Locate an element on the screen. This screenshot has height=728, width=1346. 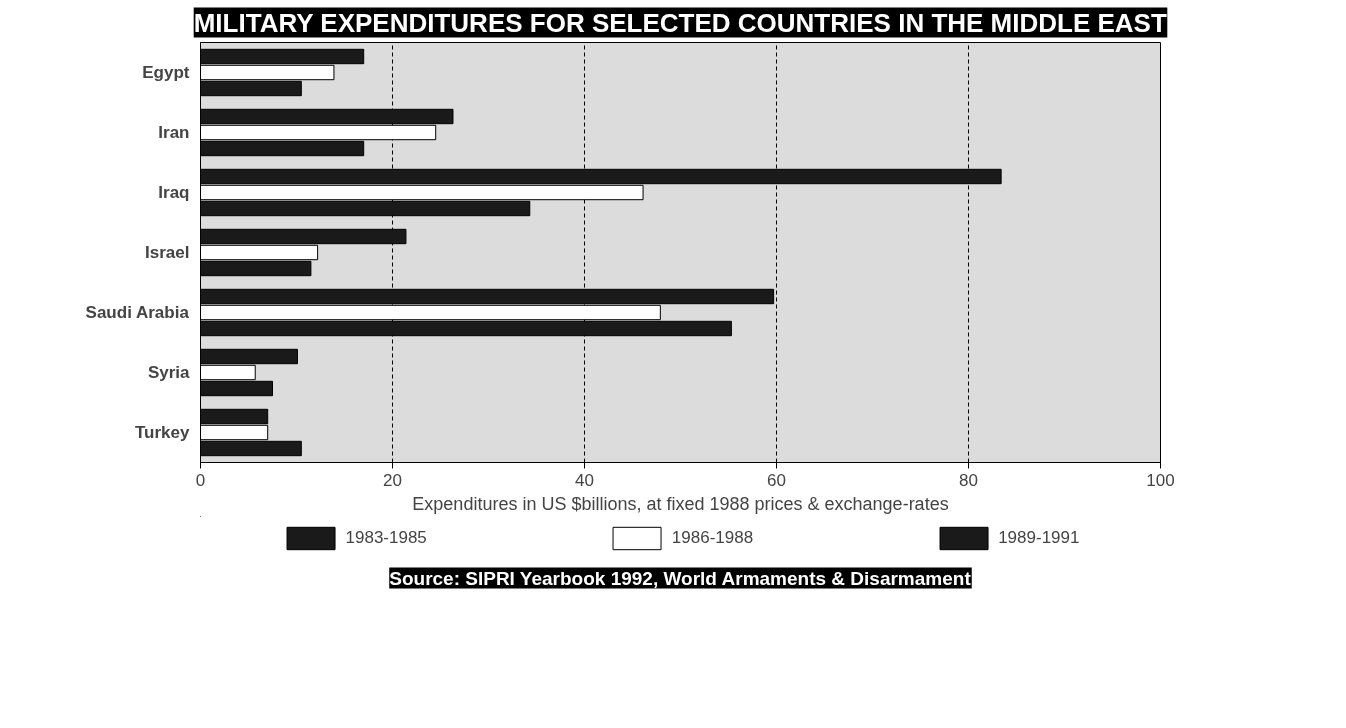
y-tick-label: Turkey is located at coordinates (163, 432).